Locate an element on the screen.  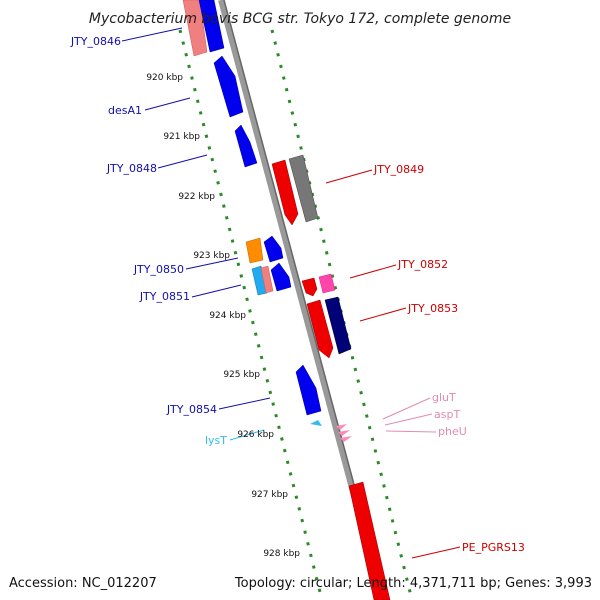
trna-aspT is located at coordinates (344, 433).